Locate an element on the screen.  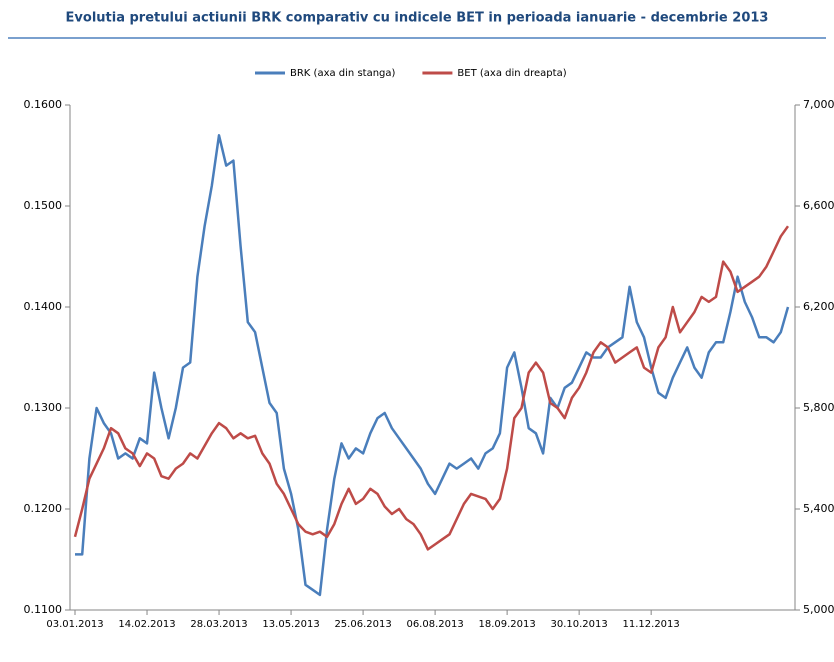
y2-tick-label: 5,800 is located at coordinates (818, 407).